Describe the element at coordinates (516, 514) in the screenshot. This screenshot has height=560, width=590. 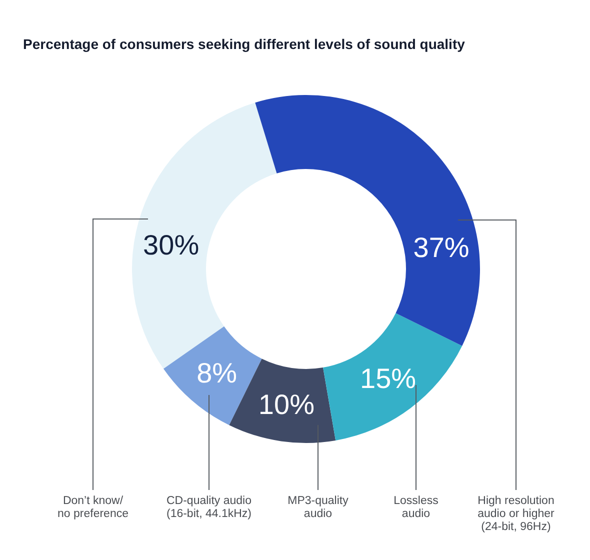
I see `slice-label: High resolution audio or higher (24-bit, 96Hz)` at that location.